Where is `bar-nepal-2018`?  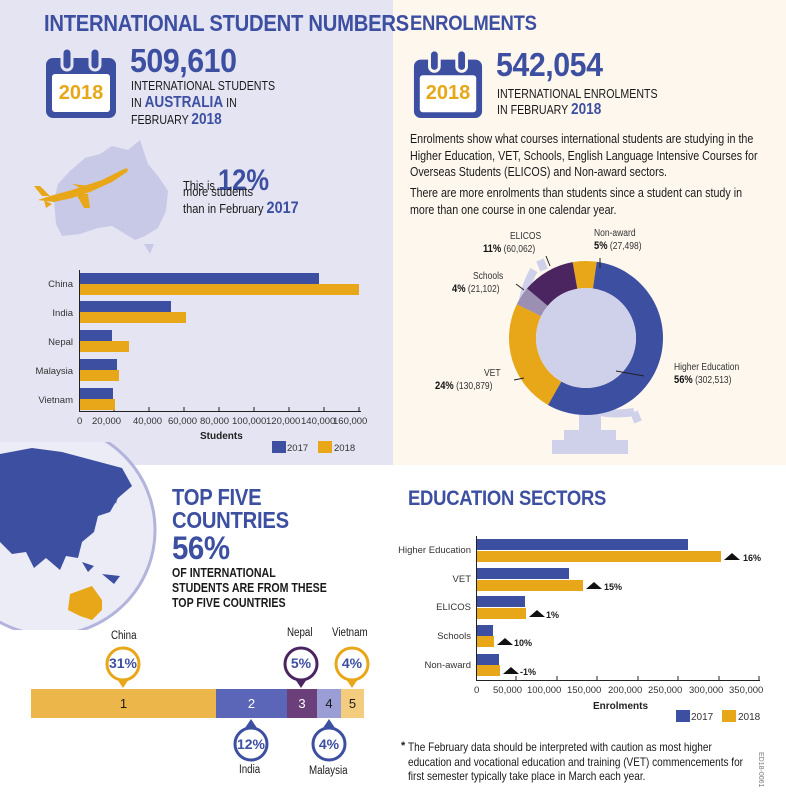 bar-nepal-2018 is located at coordinates (104, 346).